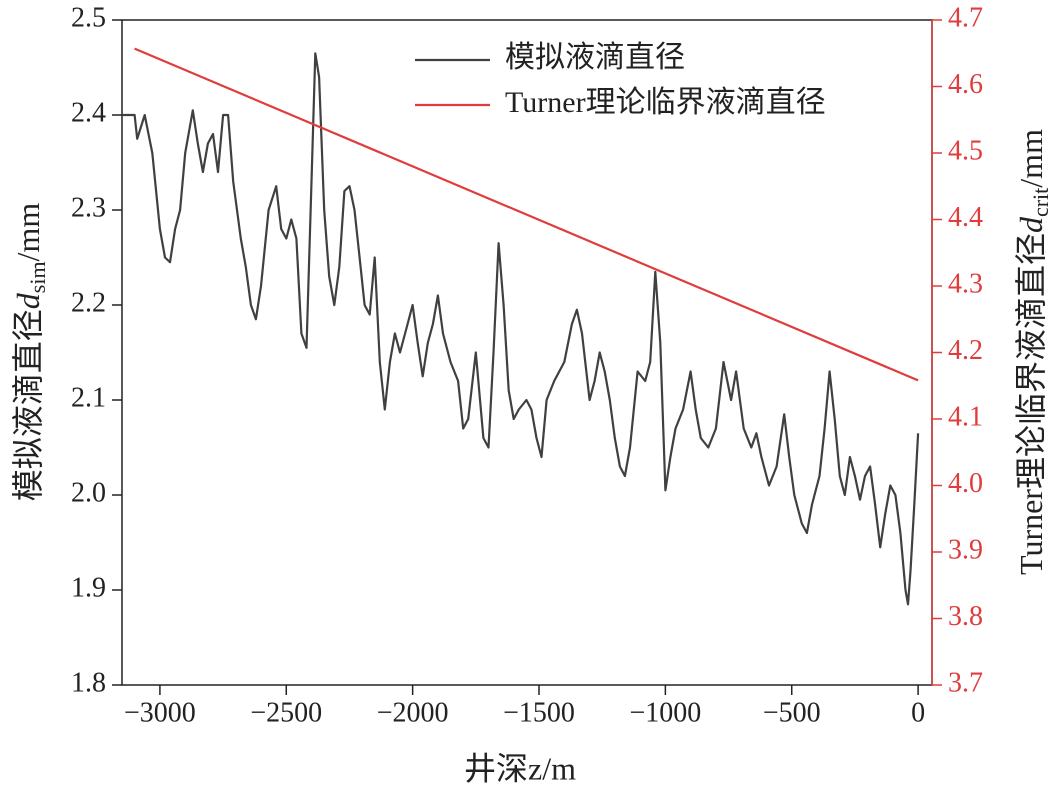 The image size is (1063, 797). I want to click on y-tick-label: 2.3, so click(88, 207).